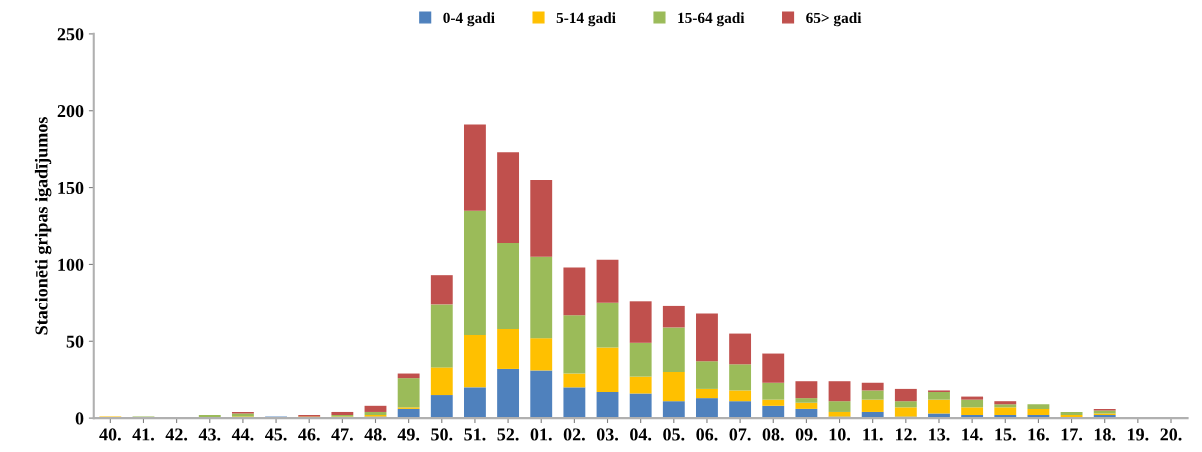  What do you see at coordinates (71, 188) in the screenshot?
I see `y-tick-label: 150` at bounding box center [71, 188].